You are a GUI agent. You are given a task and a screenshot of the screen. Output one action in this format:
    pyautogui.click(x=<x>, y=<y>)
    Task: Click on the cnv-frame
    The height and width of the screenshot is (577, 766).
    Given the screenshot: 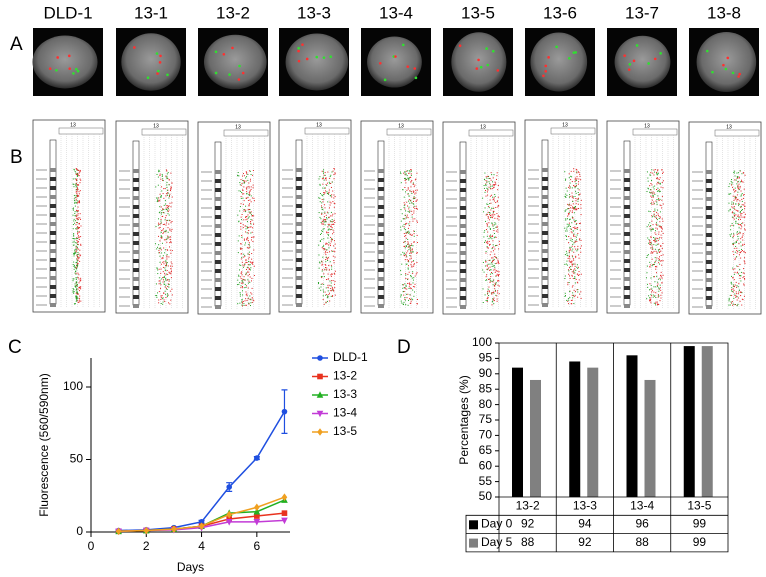 What is the action you would take?
    pyautogui.click(x=479, y=218)
    